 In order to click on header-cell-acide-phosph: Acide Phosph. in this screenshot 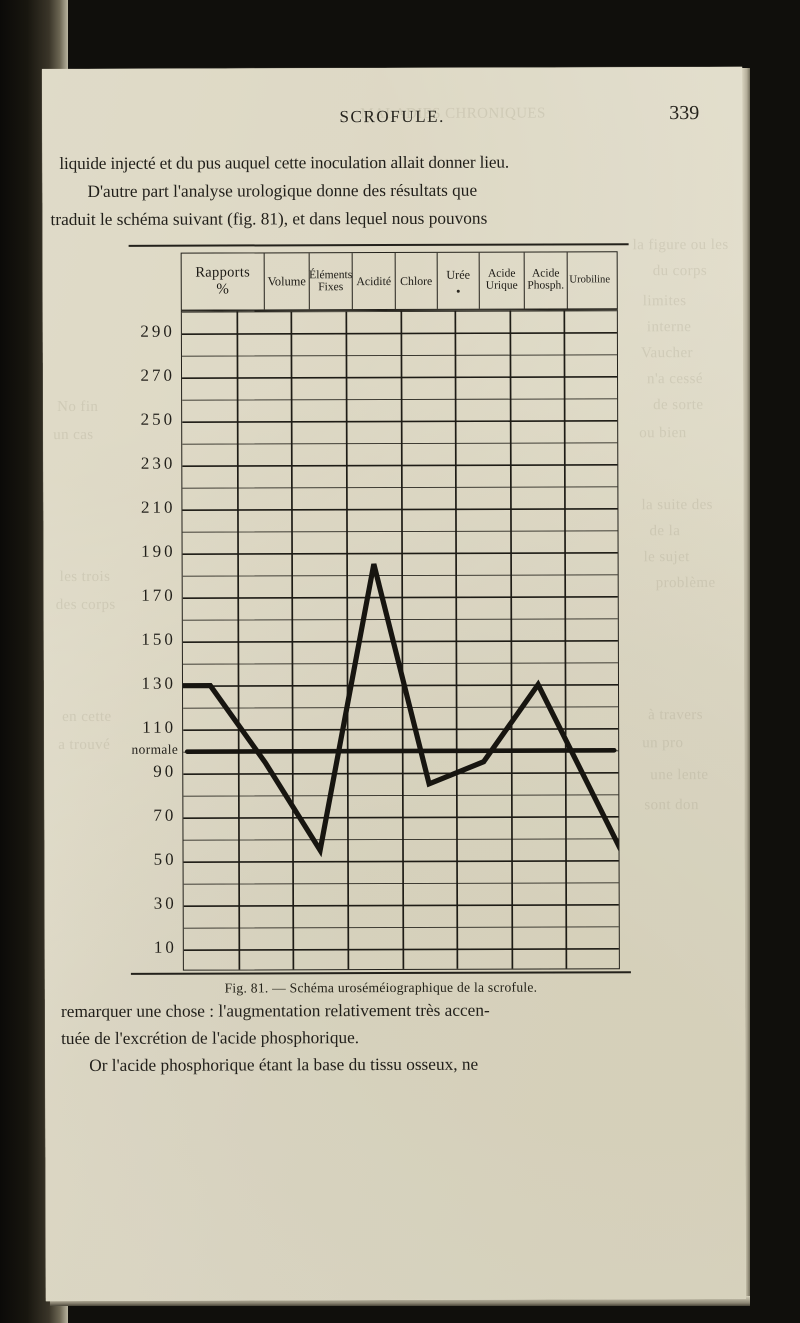, I will do `click(546, 280)`.